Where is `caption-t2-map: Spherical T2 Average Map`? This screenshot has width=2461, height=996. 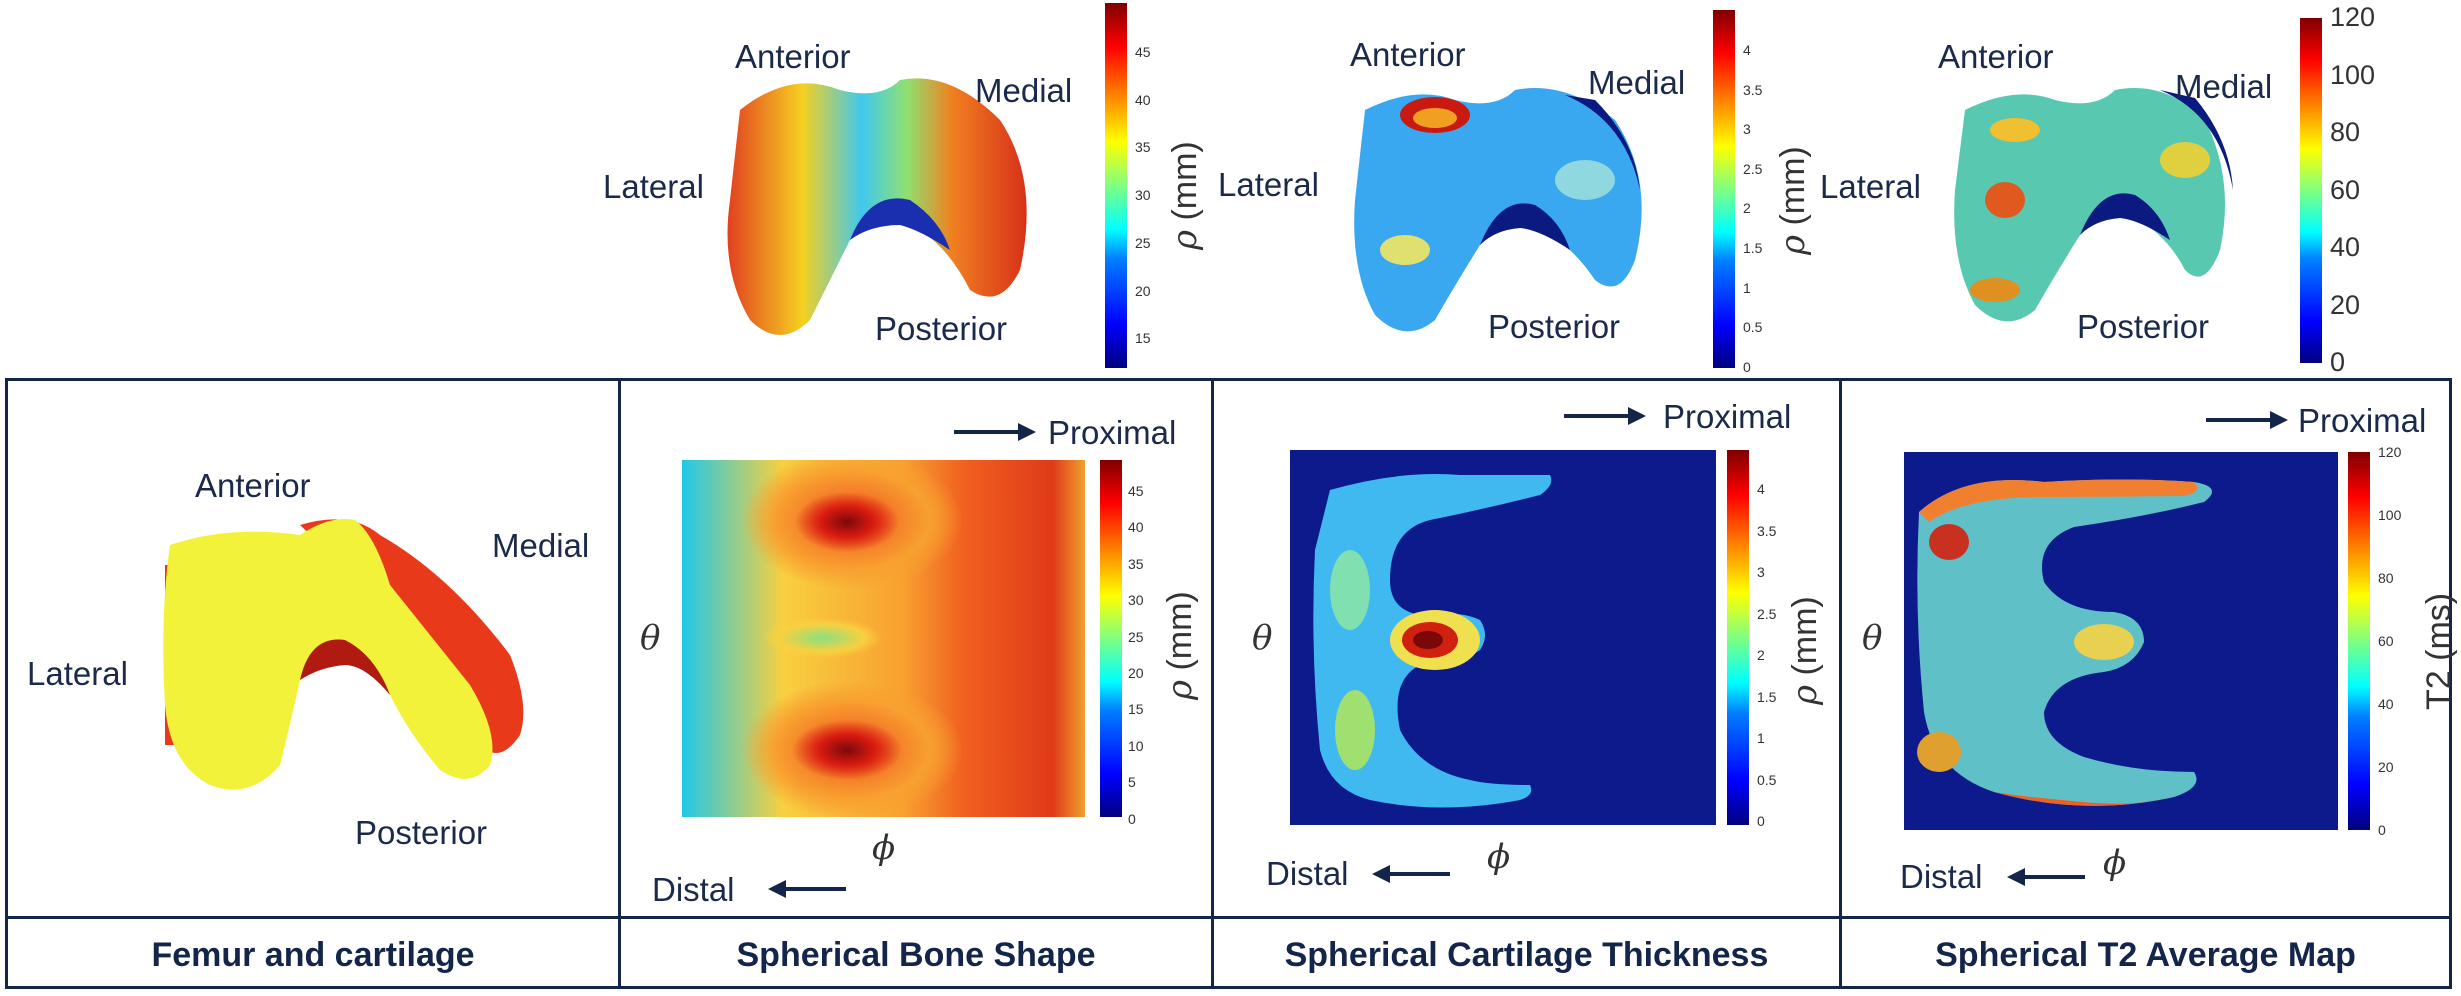 caption-t2-map: Spherical T2 Average Map is located at coordinates (2145, 954).